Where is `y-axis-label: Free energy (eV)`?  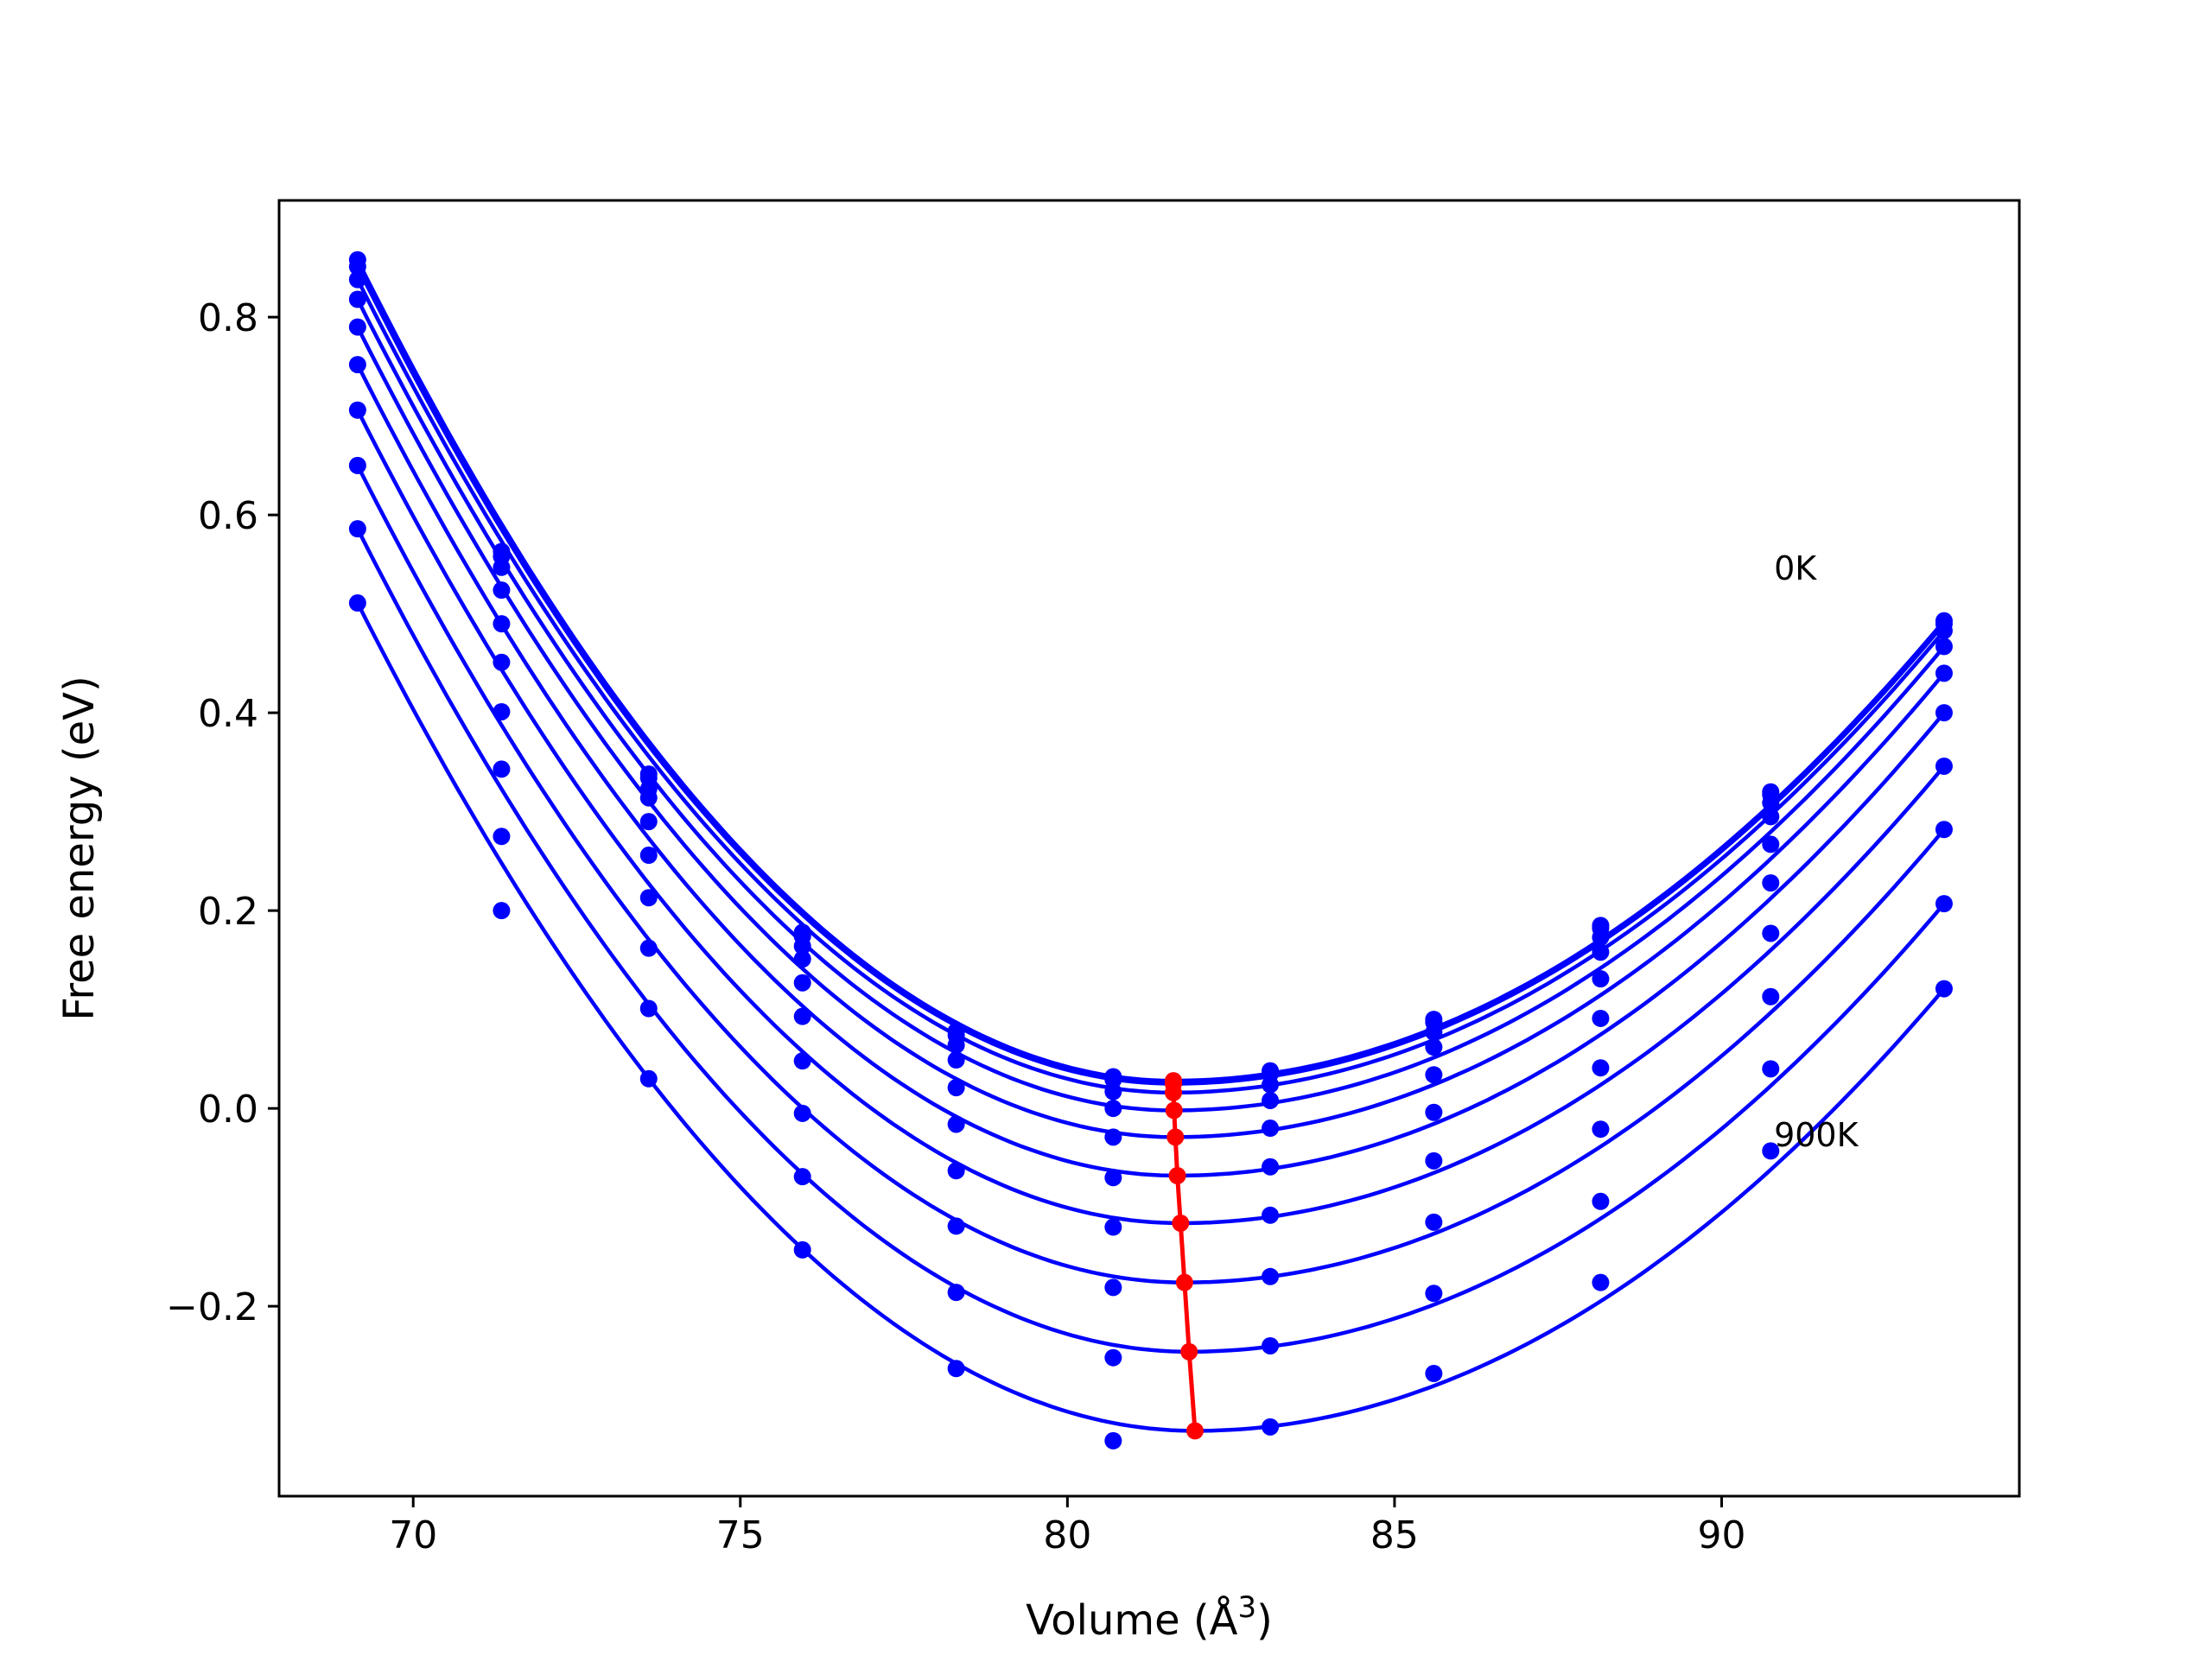 y-axis-label: Free energy (eV) is located at coordinates (79, 848).